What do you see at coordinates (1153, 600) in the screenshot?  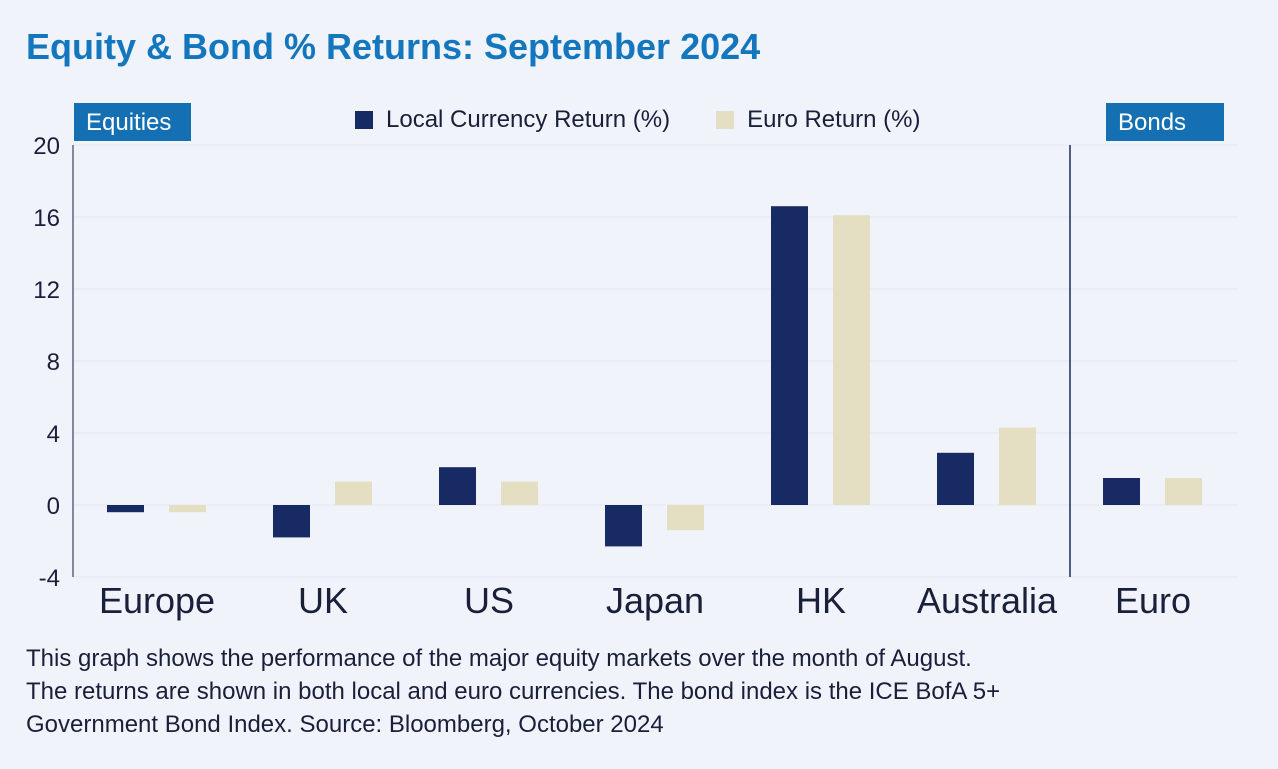 I see `x-category-label: Euro` at bounding box center [1153, 600].